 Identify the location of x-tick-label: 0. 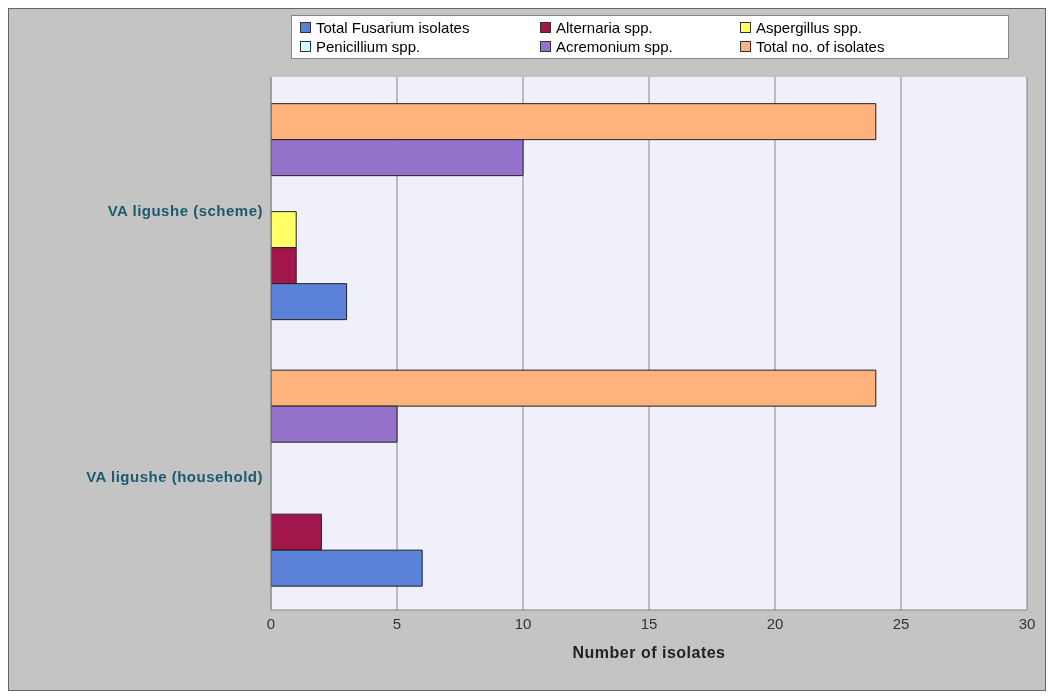
(271, 623).